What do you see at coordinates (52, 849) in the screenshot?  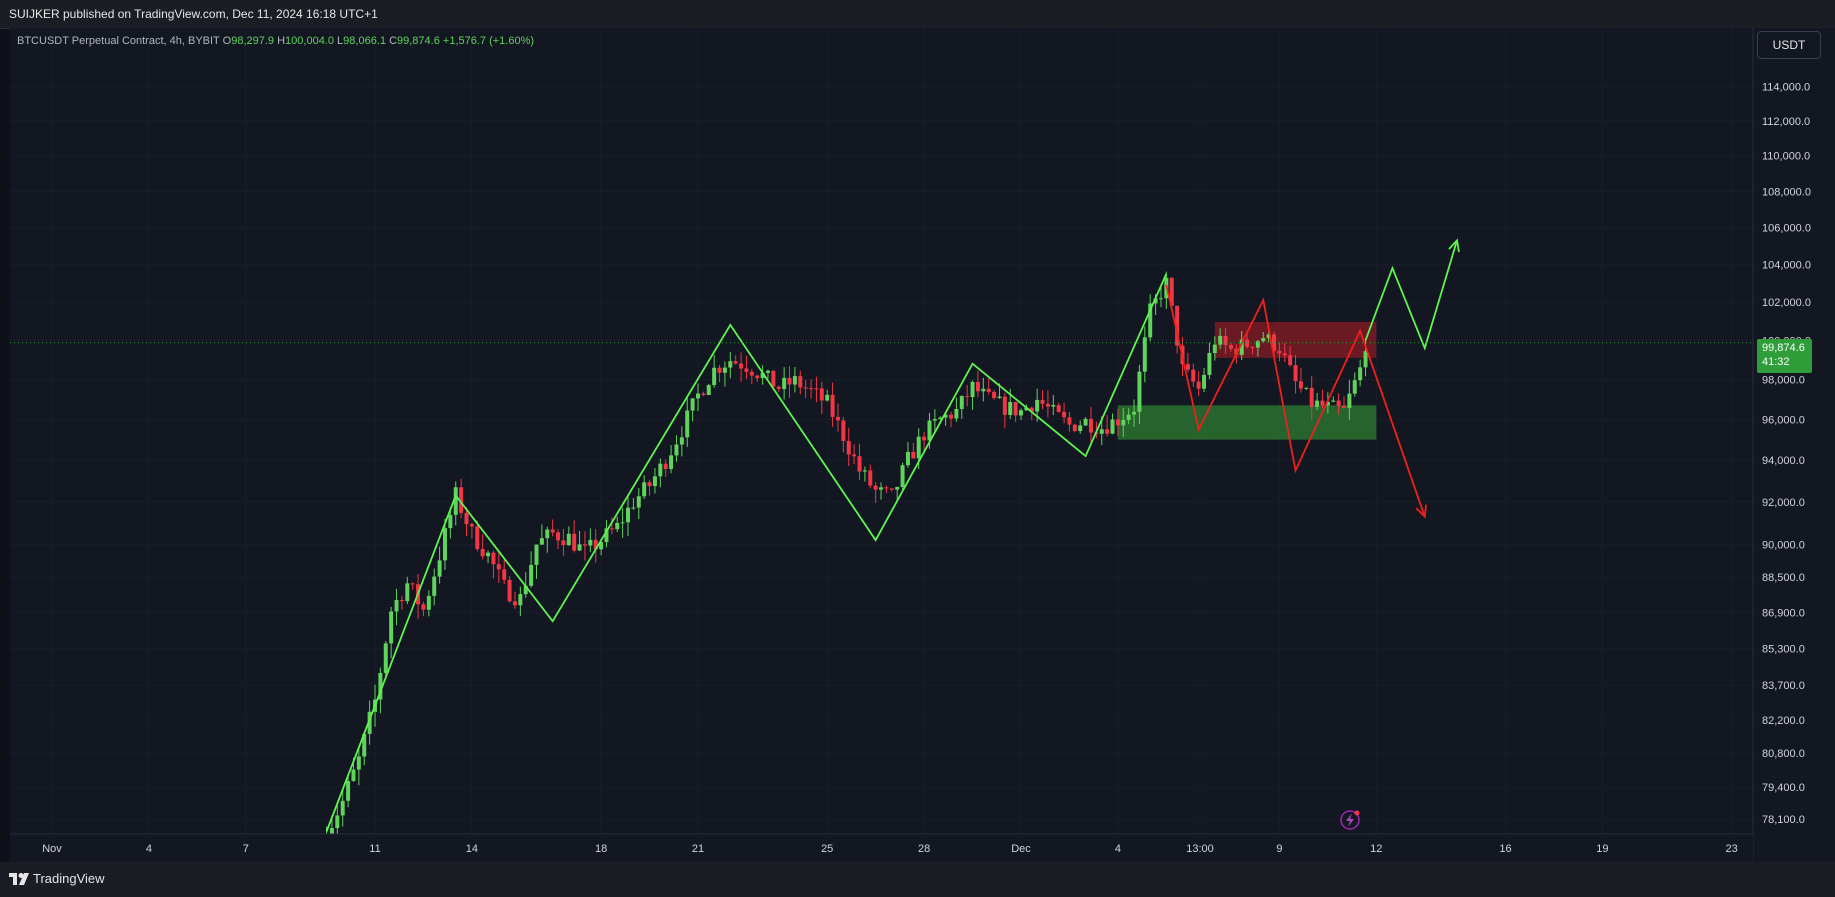 I see `x-tick-label: Nov` at bounding box center [52, 849].